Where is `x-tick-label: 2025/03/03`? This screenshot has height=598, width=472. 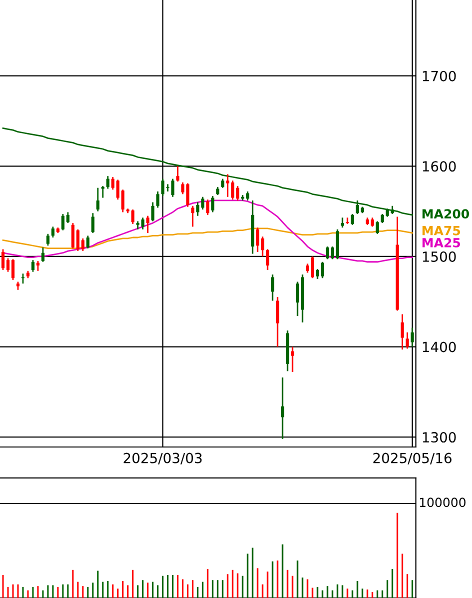 x-tick-label: 2025/03/03 is located at coordinates (163, 458).